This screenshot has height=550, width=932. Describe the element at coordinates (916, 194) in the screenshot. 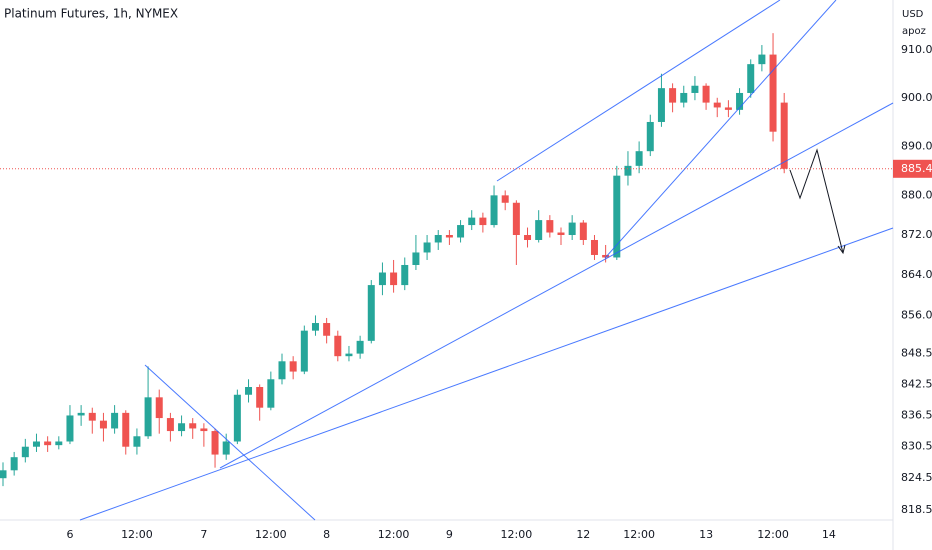

I see `y-tick-label: 880.0` at that location.